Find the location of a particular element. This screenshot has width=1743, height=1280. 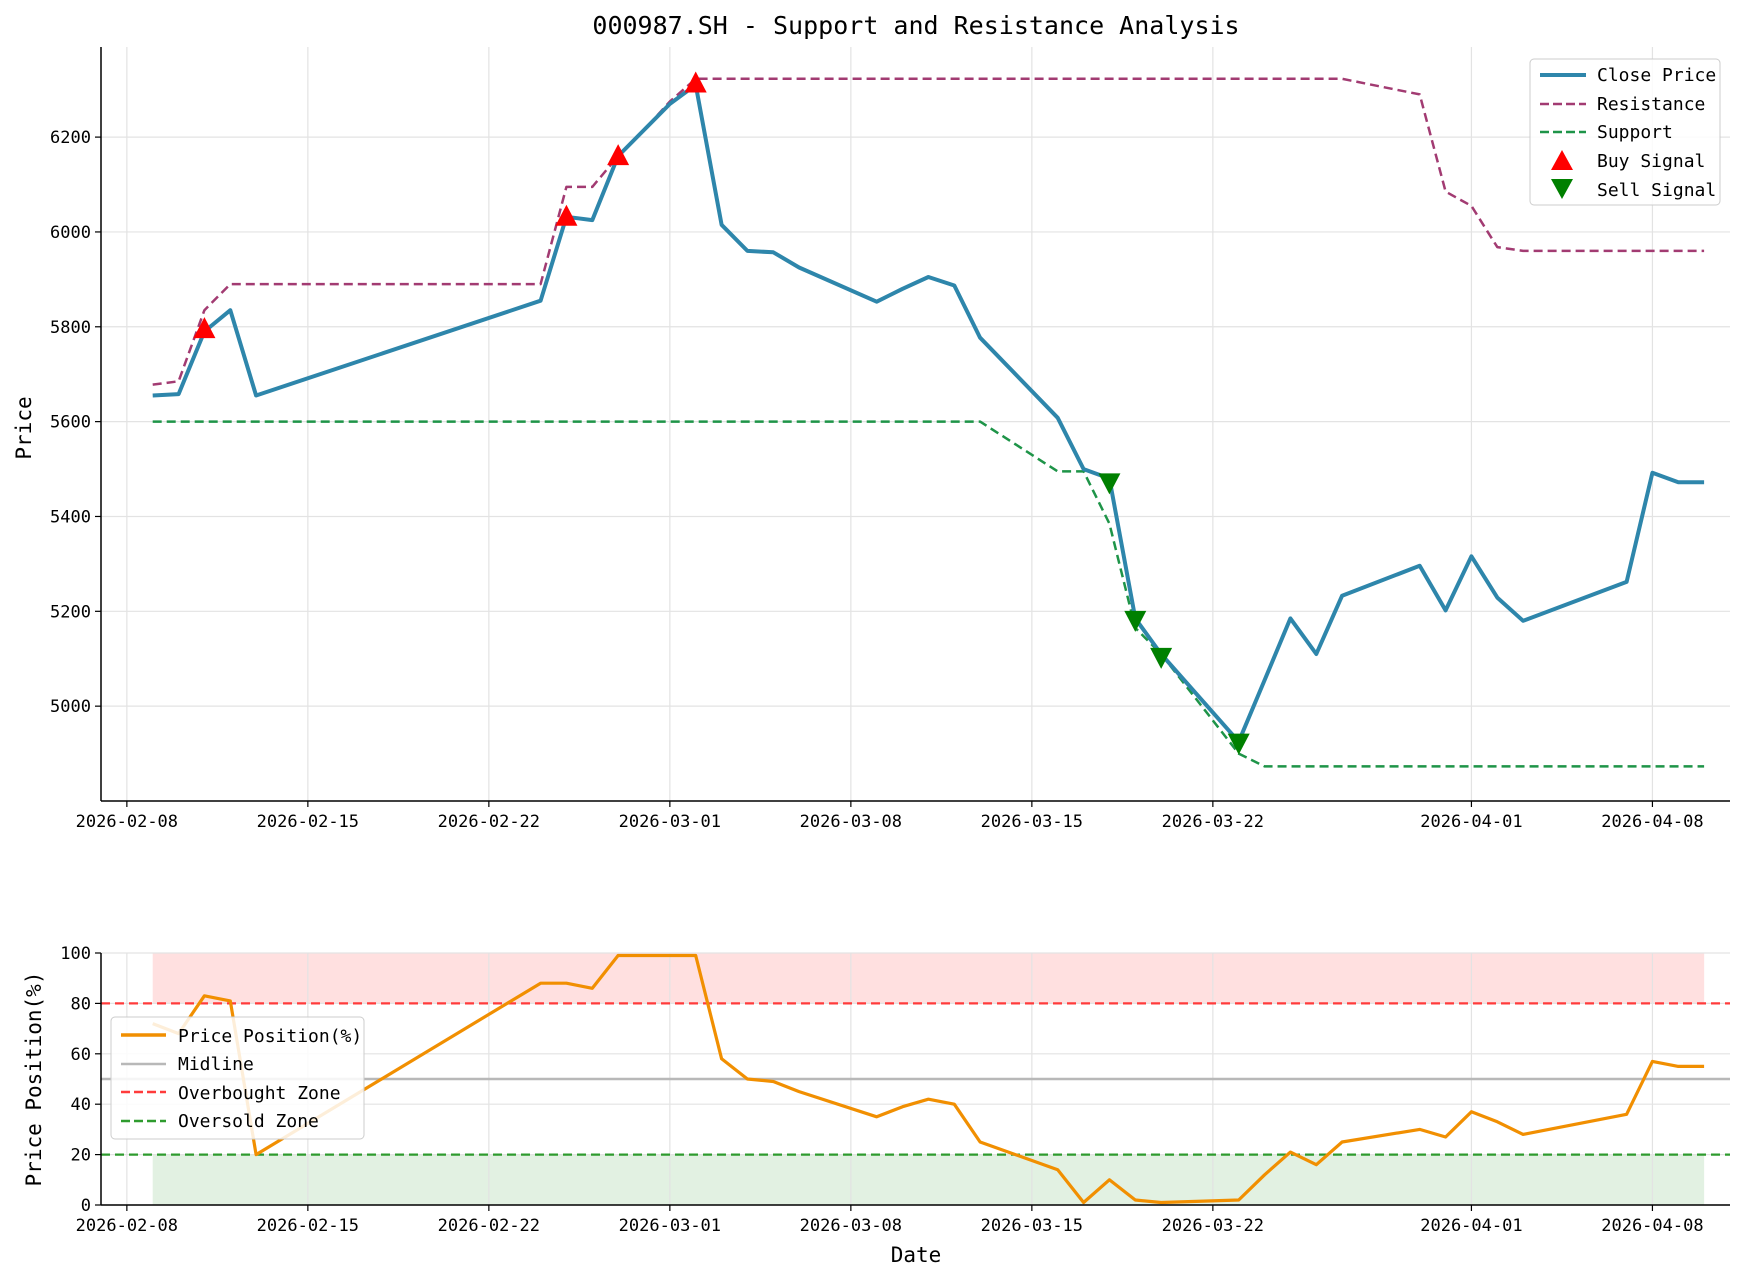

price-x-tick-label: 2026-03-01 is located at coordinates (670, 822).